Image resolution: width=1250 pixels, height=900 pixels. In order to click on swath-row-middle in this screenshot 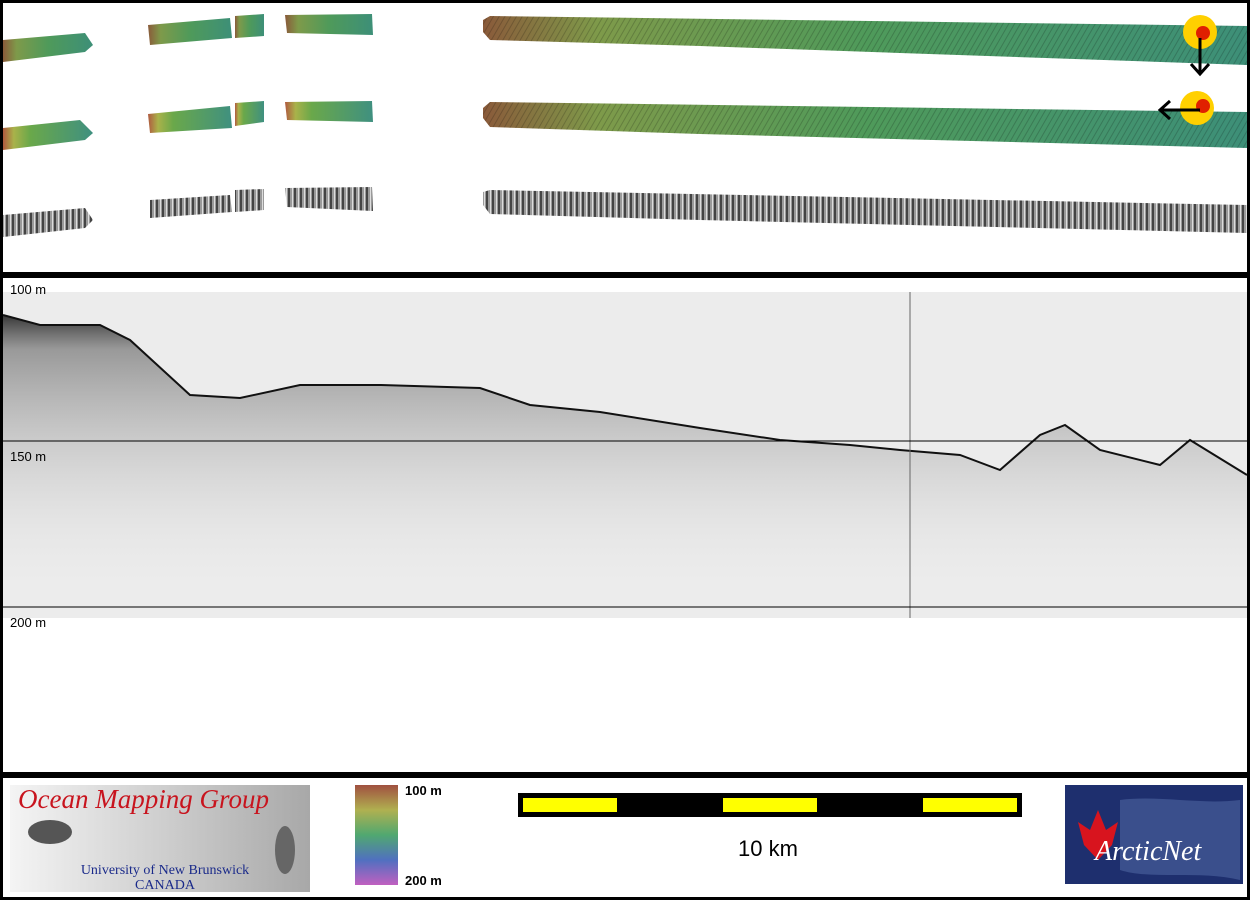, I will do `click(625, 125)`.